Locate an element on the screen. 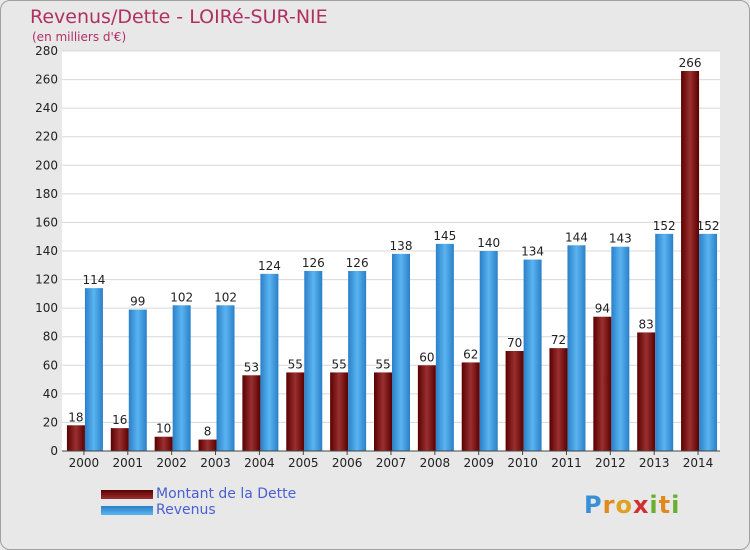  value-label-debt: 72 is located at coordinates (558, 340).